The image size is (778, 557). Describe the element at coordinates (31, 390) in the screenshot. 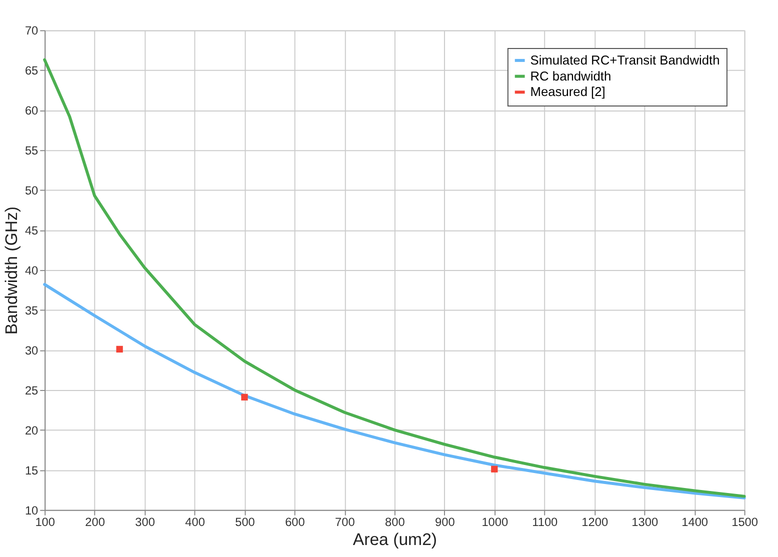

I see `y-tick-label: 25` at that location.